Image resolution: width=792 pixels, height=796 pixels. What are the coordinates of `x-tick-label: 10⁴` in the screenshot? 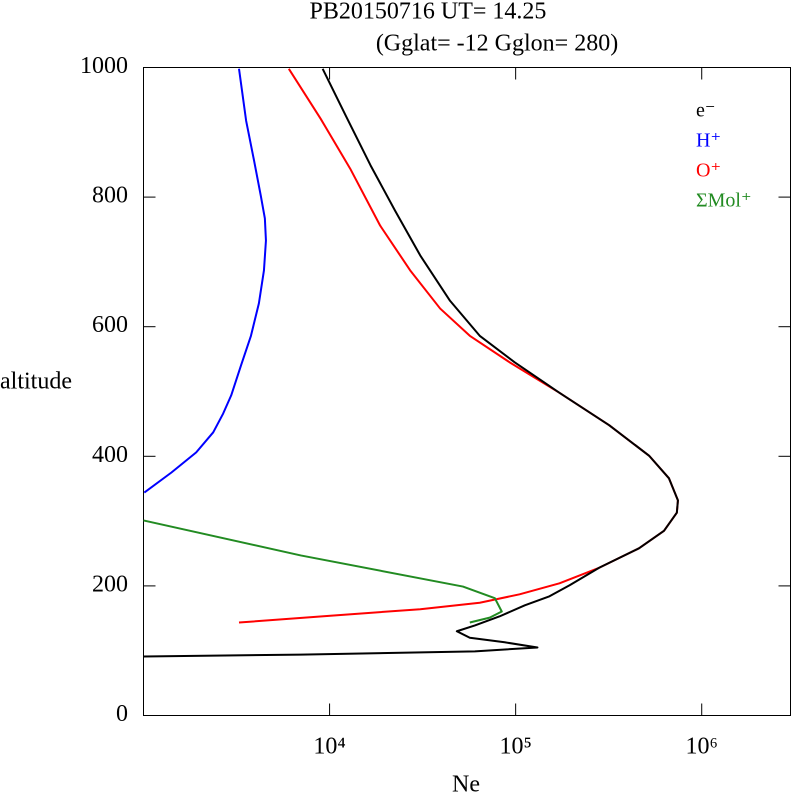 It's located at (329, 747).